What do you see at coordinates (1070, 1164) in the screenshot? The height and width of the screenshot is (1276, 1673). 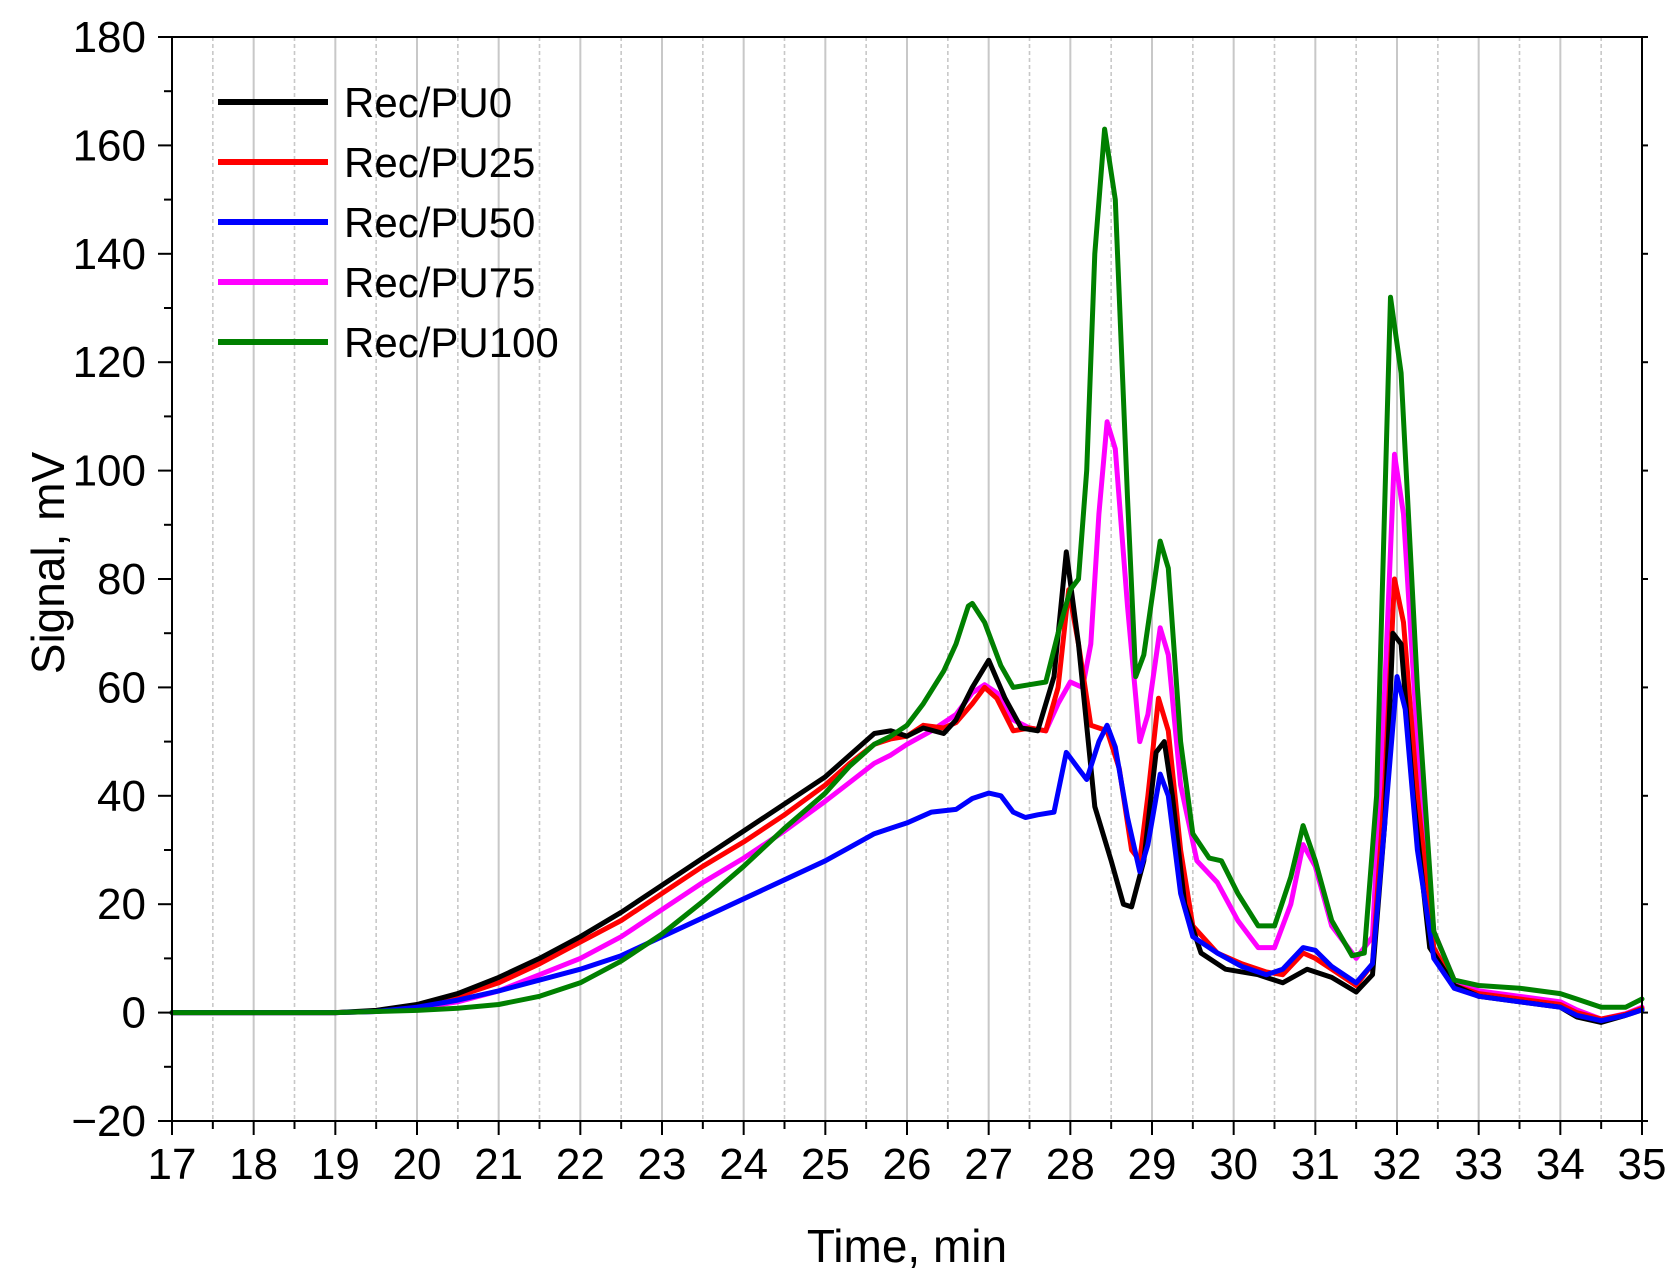 I see `x-tick-label: 28` at bounding box center [1070, 1164].